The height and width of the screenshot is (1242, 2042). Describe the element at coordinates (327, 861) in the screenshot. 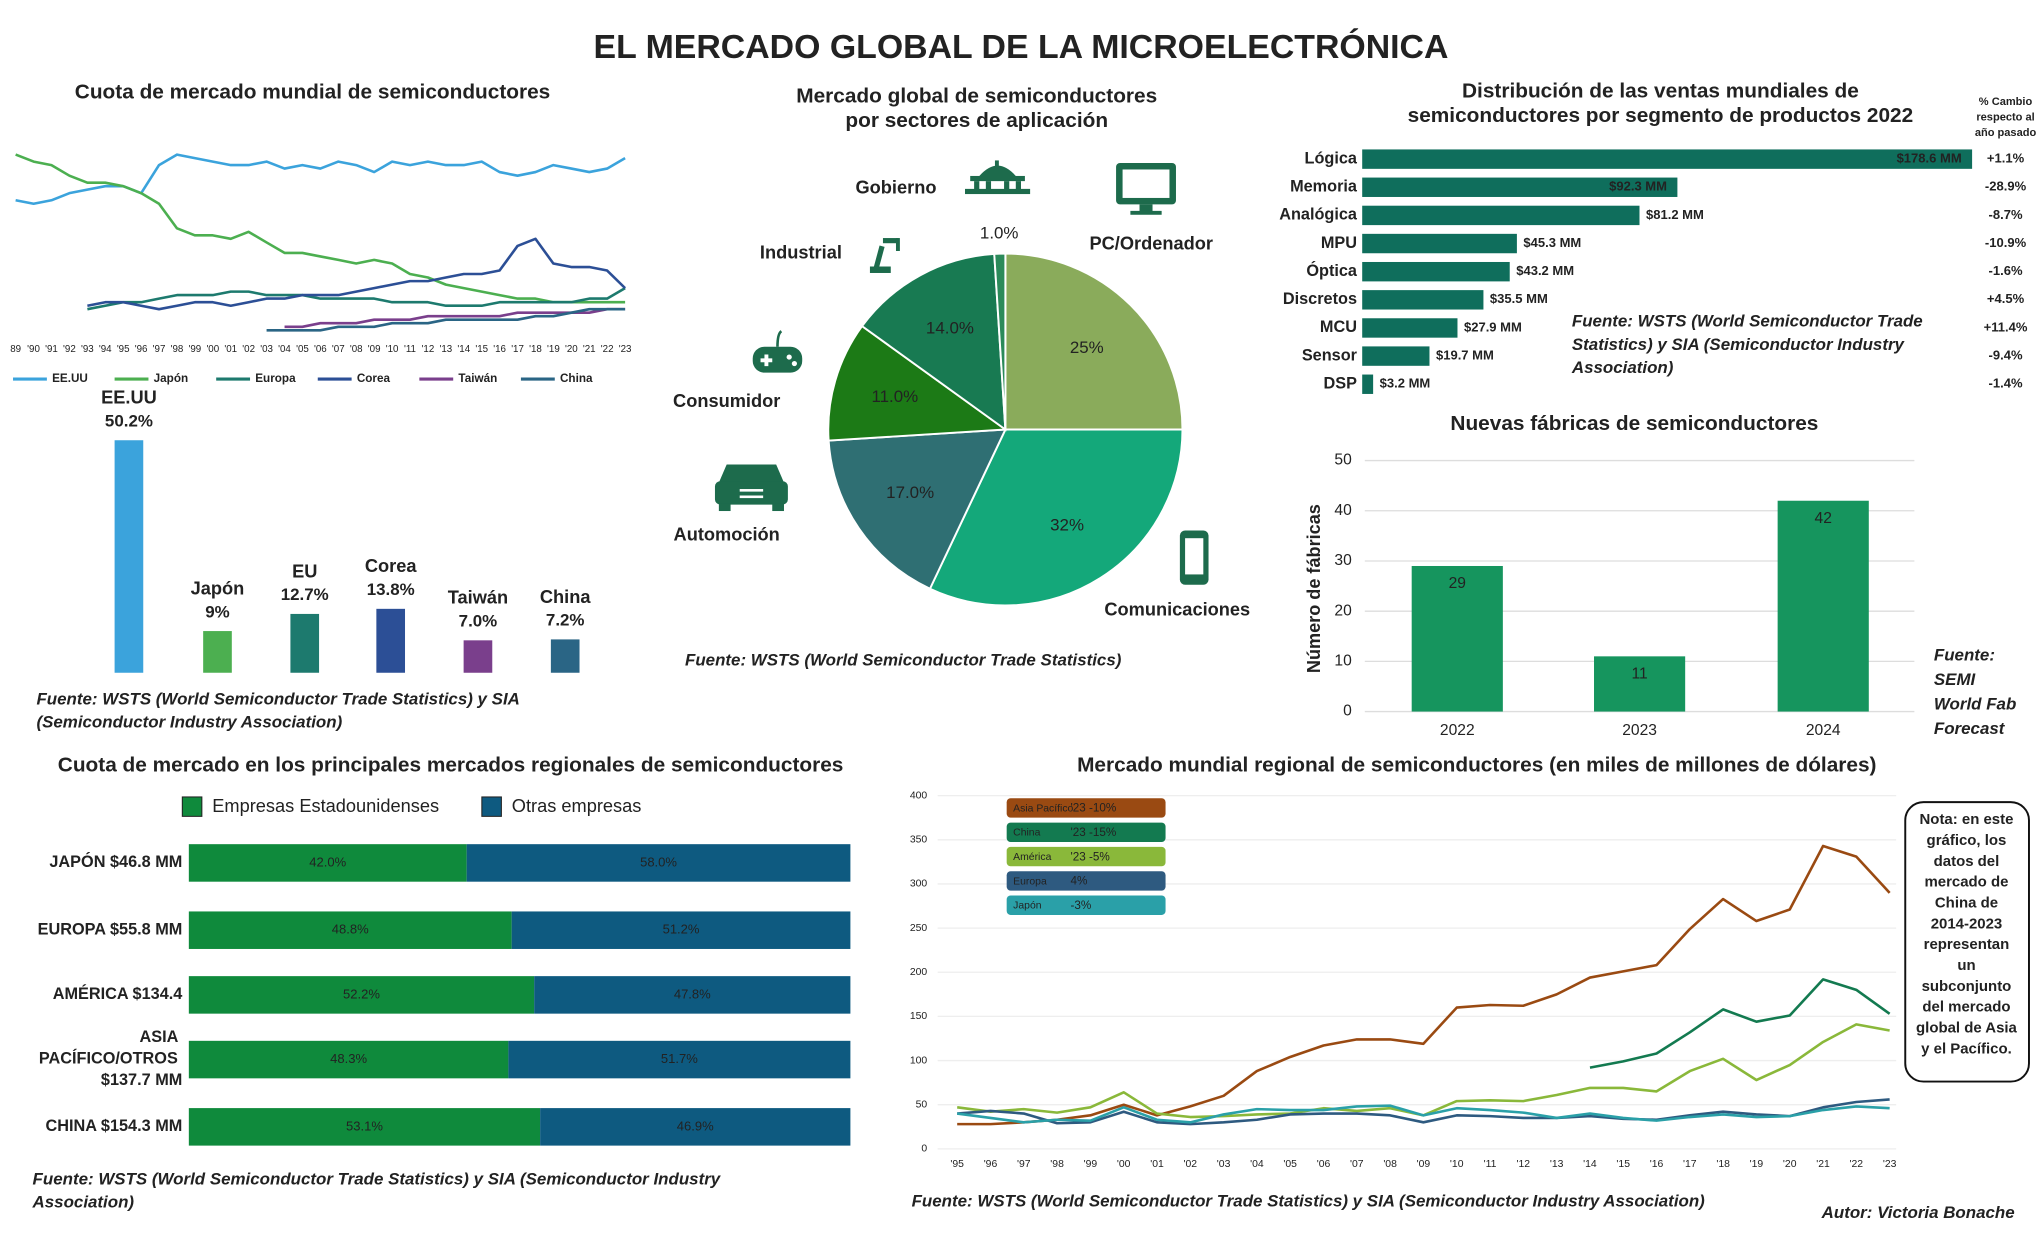

I see `value-label: 42.0%` at that location.